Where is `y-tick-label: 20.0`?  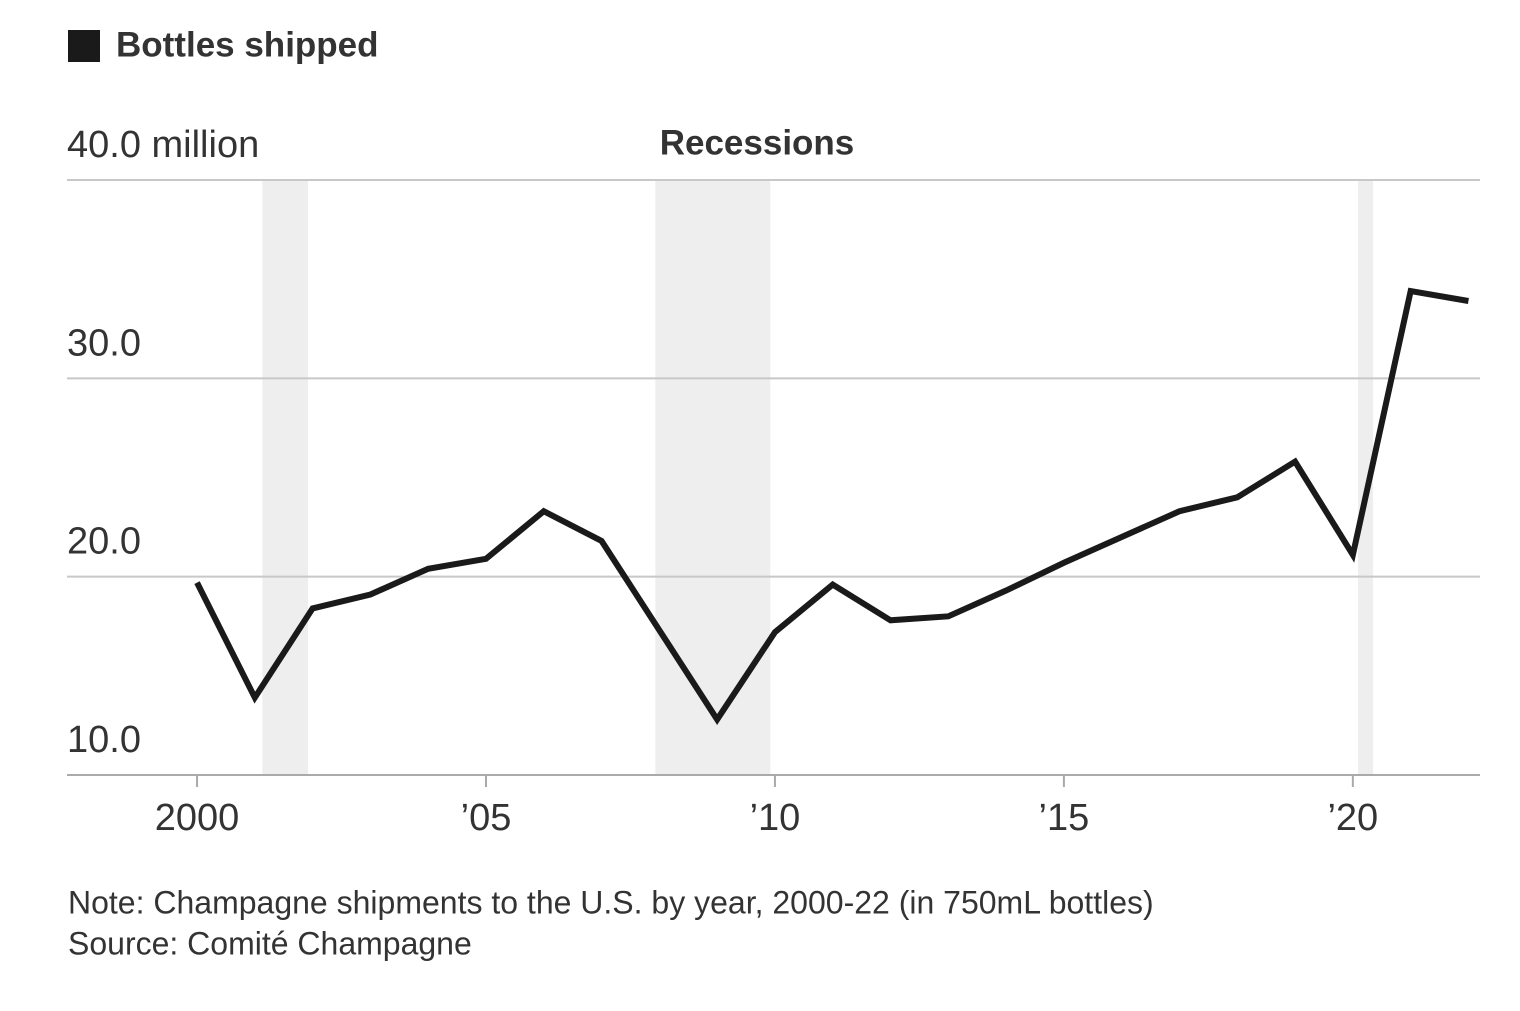
y-tick-label: 20.0 is located at coordinates (104, 542).